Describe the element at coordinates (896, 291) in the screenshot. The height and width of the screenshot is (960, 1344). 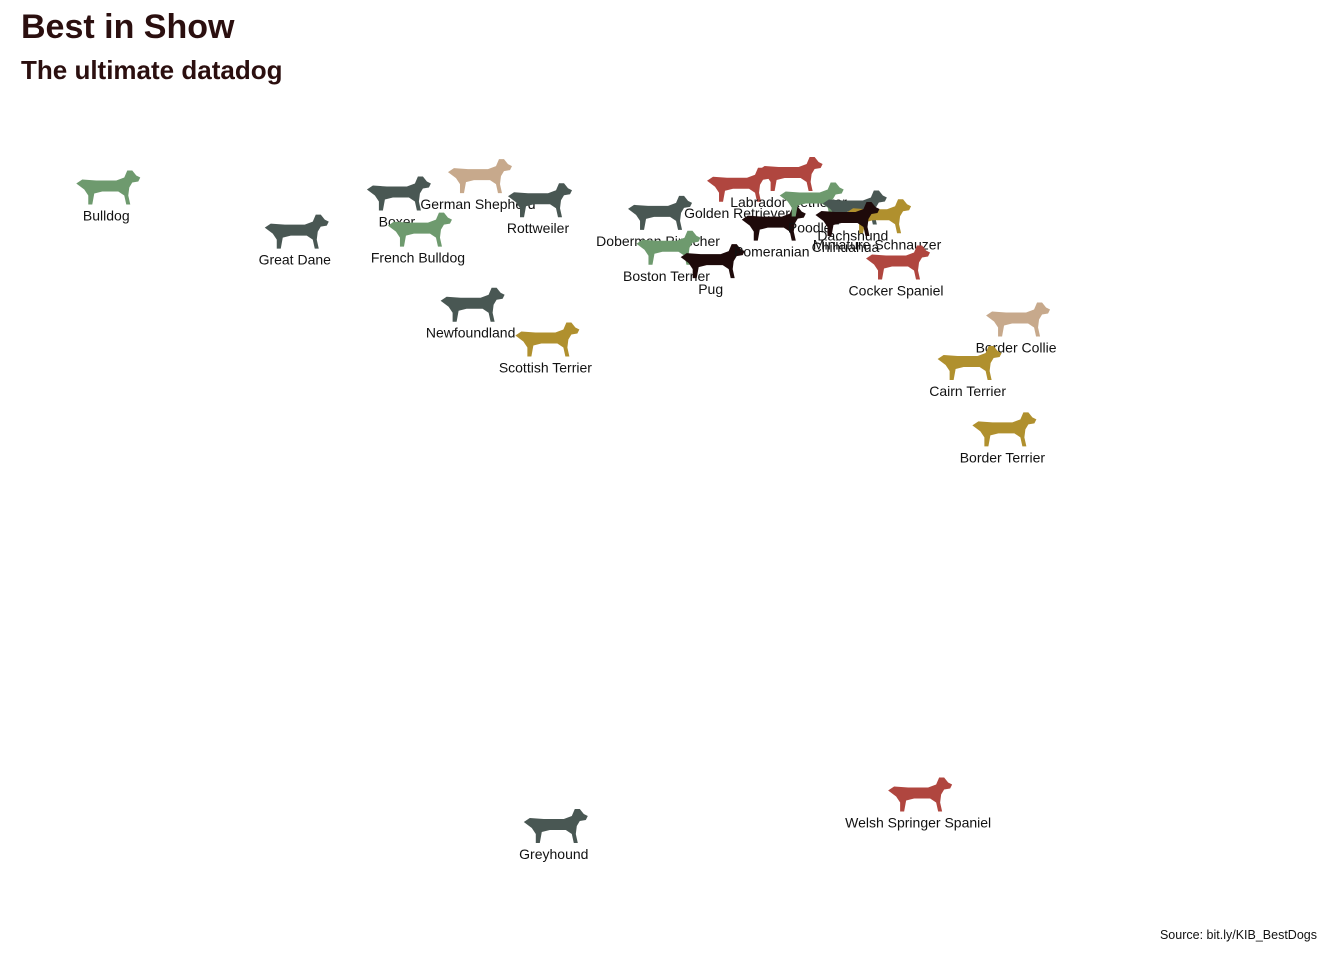
I see `dog-label: Cocker Spaniel` at that location.